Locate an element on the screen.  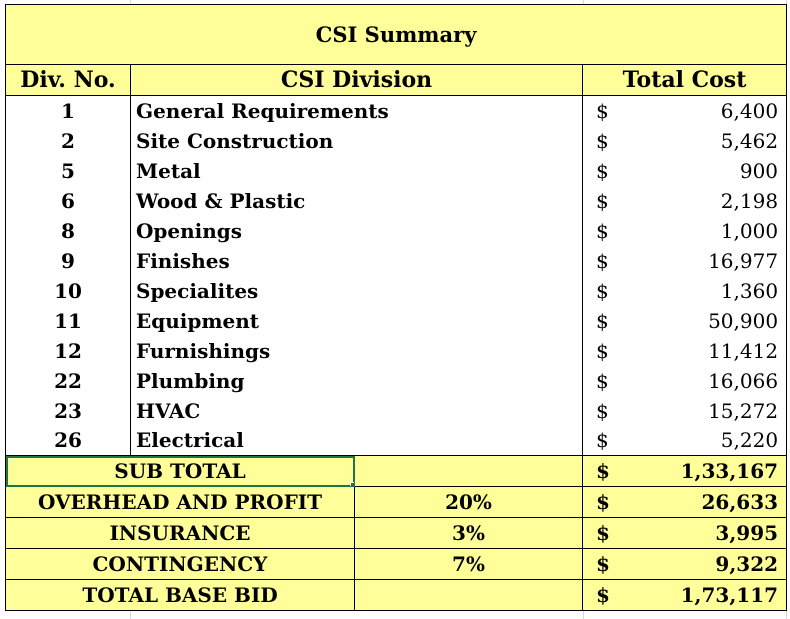
summary-amount-cell: 1,73,117 is located at coordinates (703, 595).